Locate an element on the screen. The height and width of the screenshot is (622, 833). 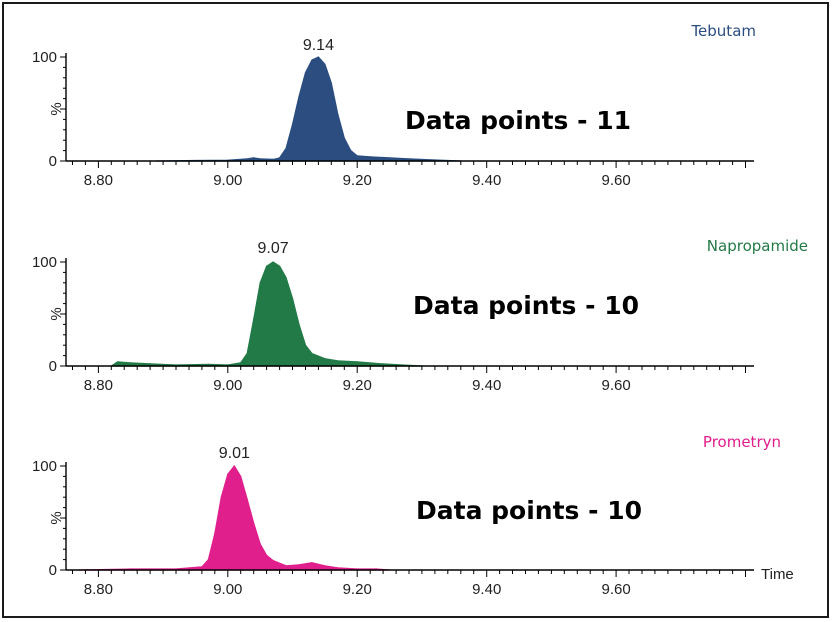
data-points-label: Data points - 11 is located at coordinates (518, 120).